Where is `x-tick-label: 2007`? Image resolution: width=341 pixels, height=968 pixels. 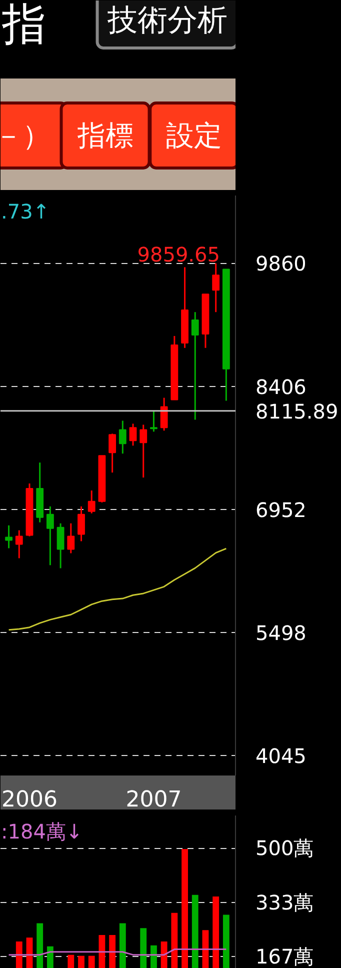
x-tick-label: 2007 is located at coordinates (154, 800).